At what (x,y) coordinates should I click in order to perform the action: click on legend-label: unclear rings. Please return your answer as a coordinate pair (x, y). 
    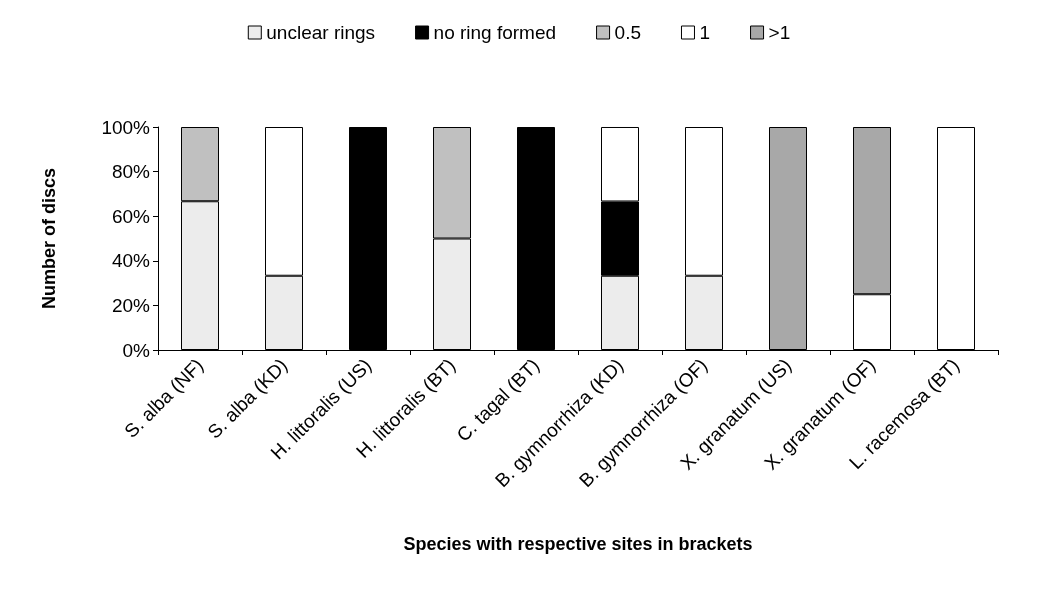
    Looking at the image, I should click on (321, 32).